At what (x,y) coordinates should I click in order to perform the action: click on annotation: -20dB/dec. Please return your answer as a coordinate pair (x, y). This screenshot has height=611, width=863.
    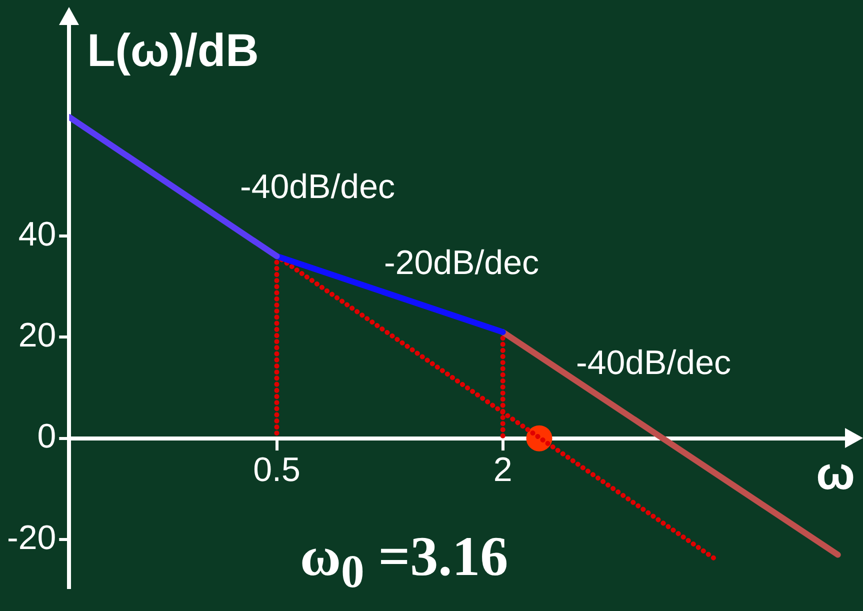
    Looking at the image, I should click on (461, 263).